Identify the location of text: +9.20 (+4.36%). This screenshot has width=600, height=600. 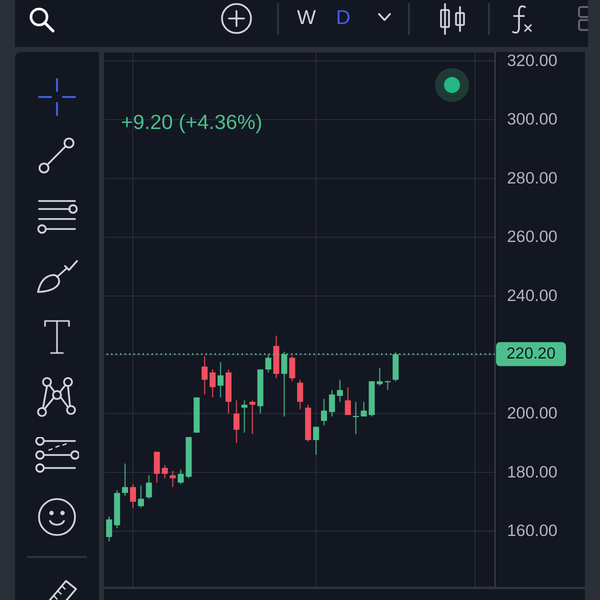
(191, 123).